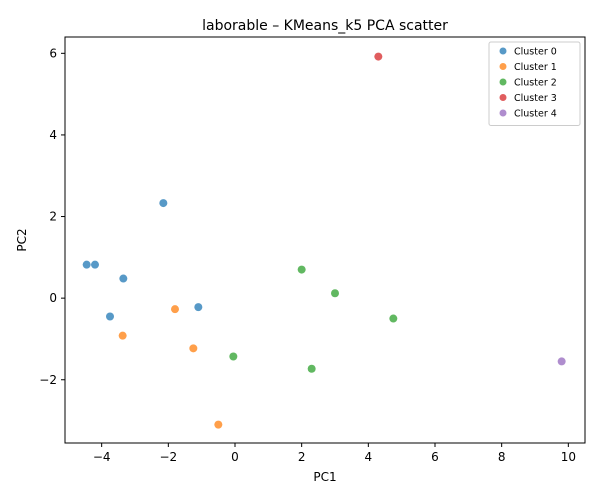 The height and width of the screenshot is (500, 600). What do you see at coordinates (502, 457) in the screenshot?
I see `x-tick-label: 8` at bounding box center [502, 457].